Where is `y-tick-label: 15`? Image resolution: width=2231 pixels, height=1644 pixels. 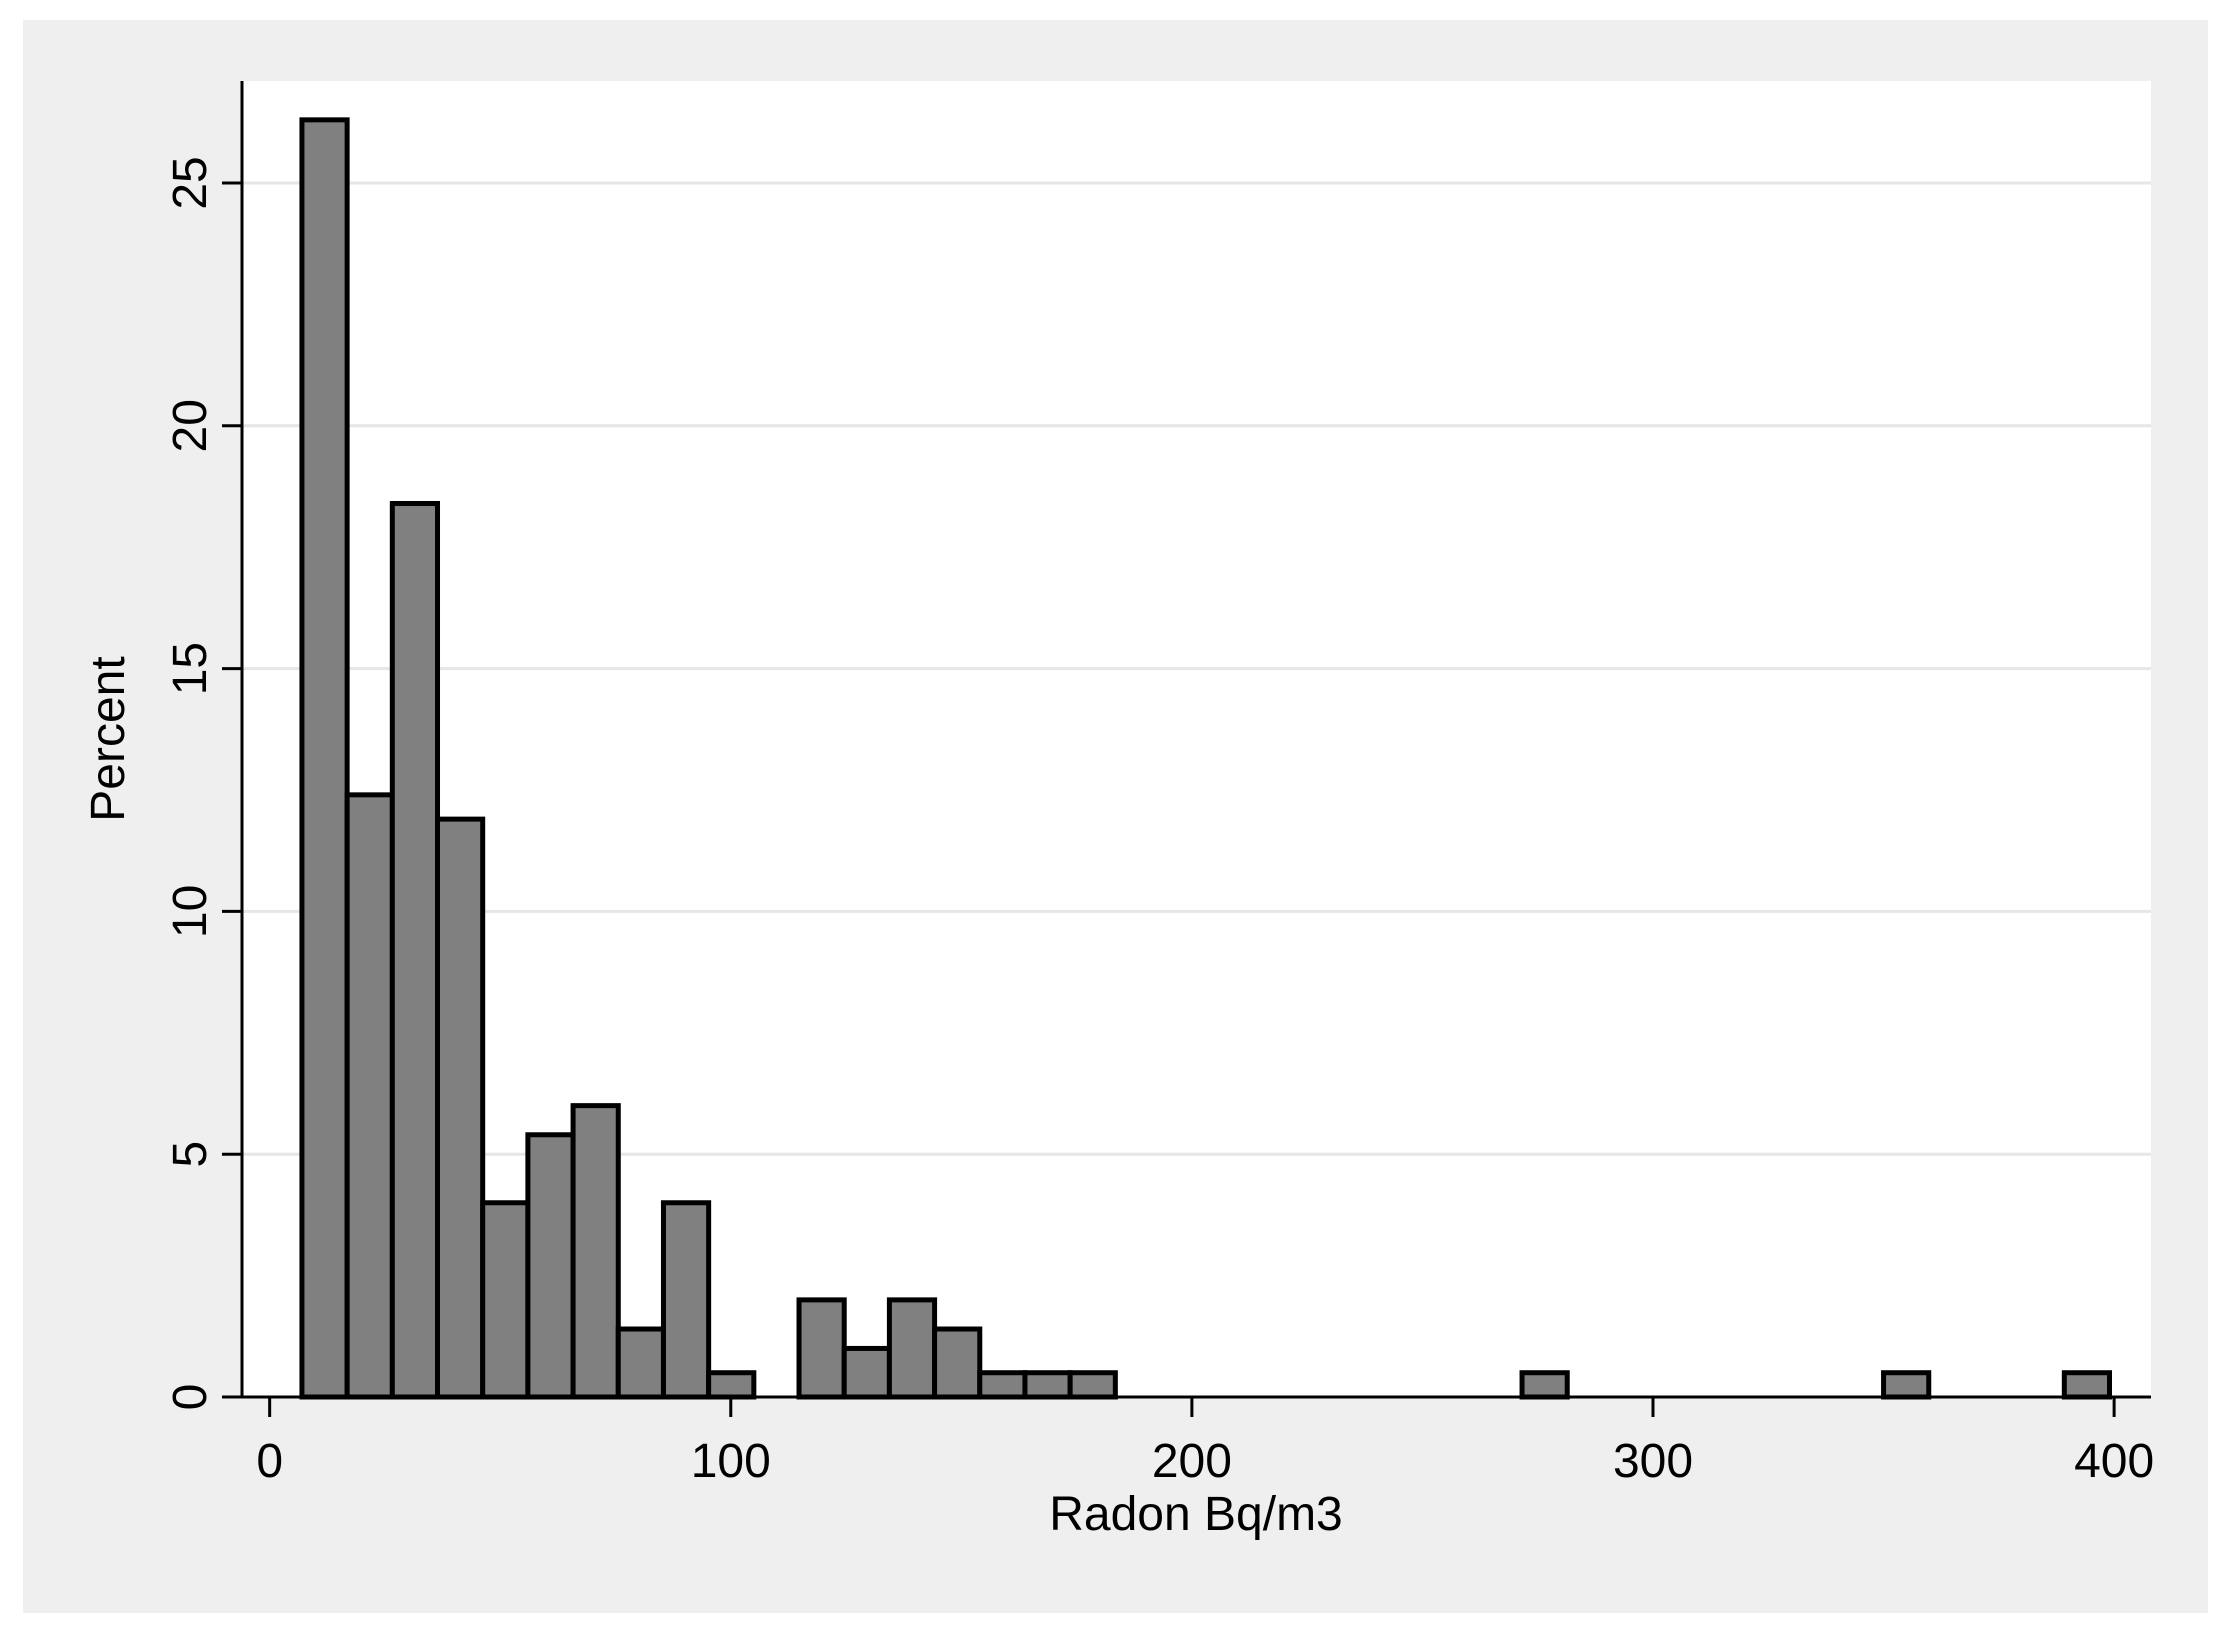
y-tick-label: 15 is located at coordinates (190, 668).